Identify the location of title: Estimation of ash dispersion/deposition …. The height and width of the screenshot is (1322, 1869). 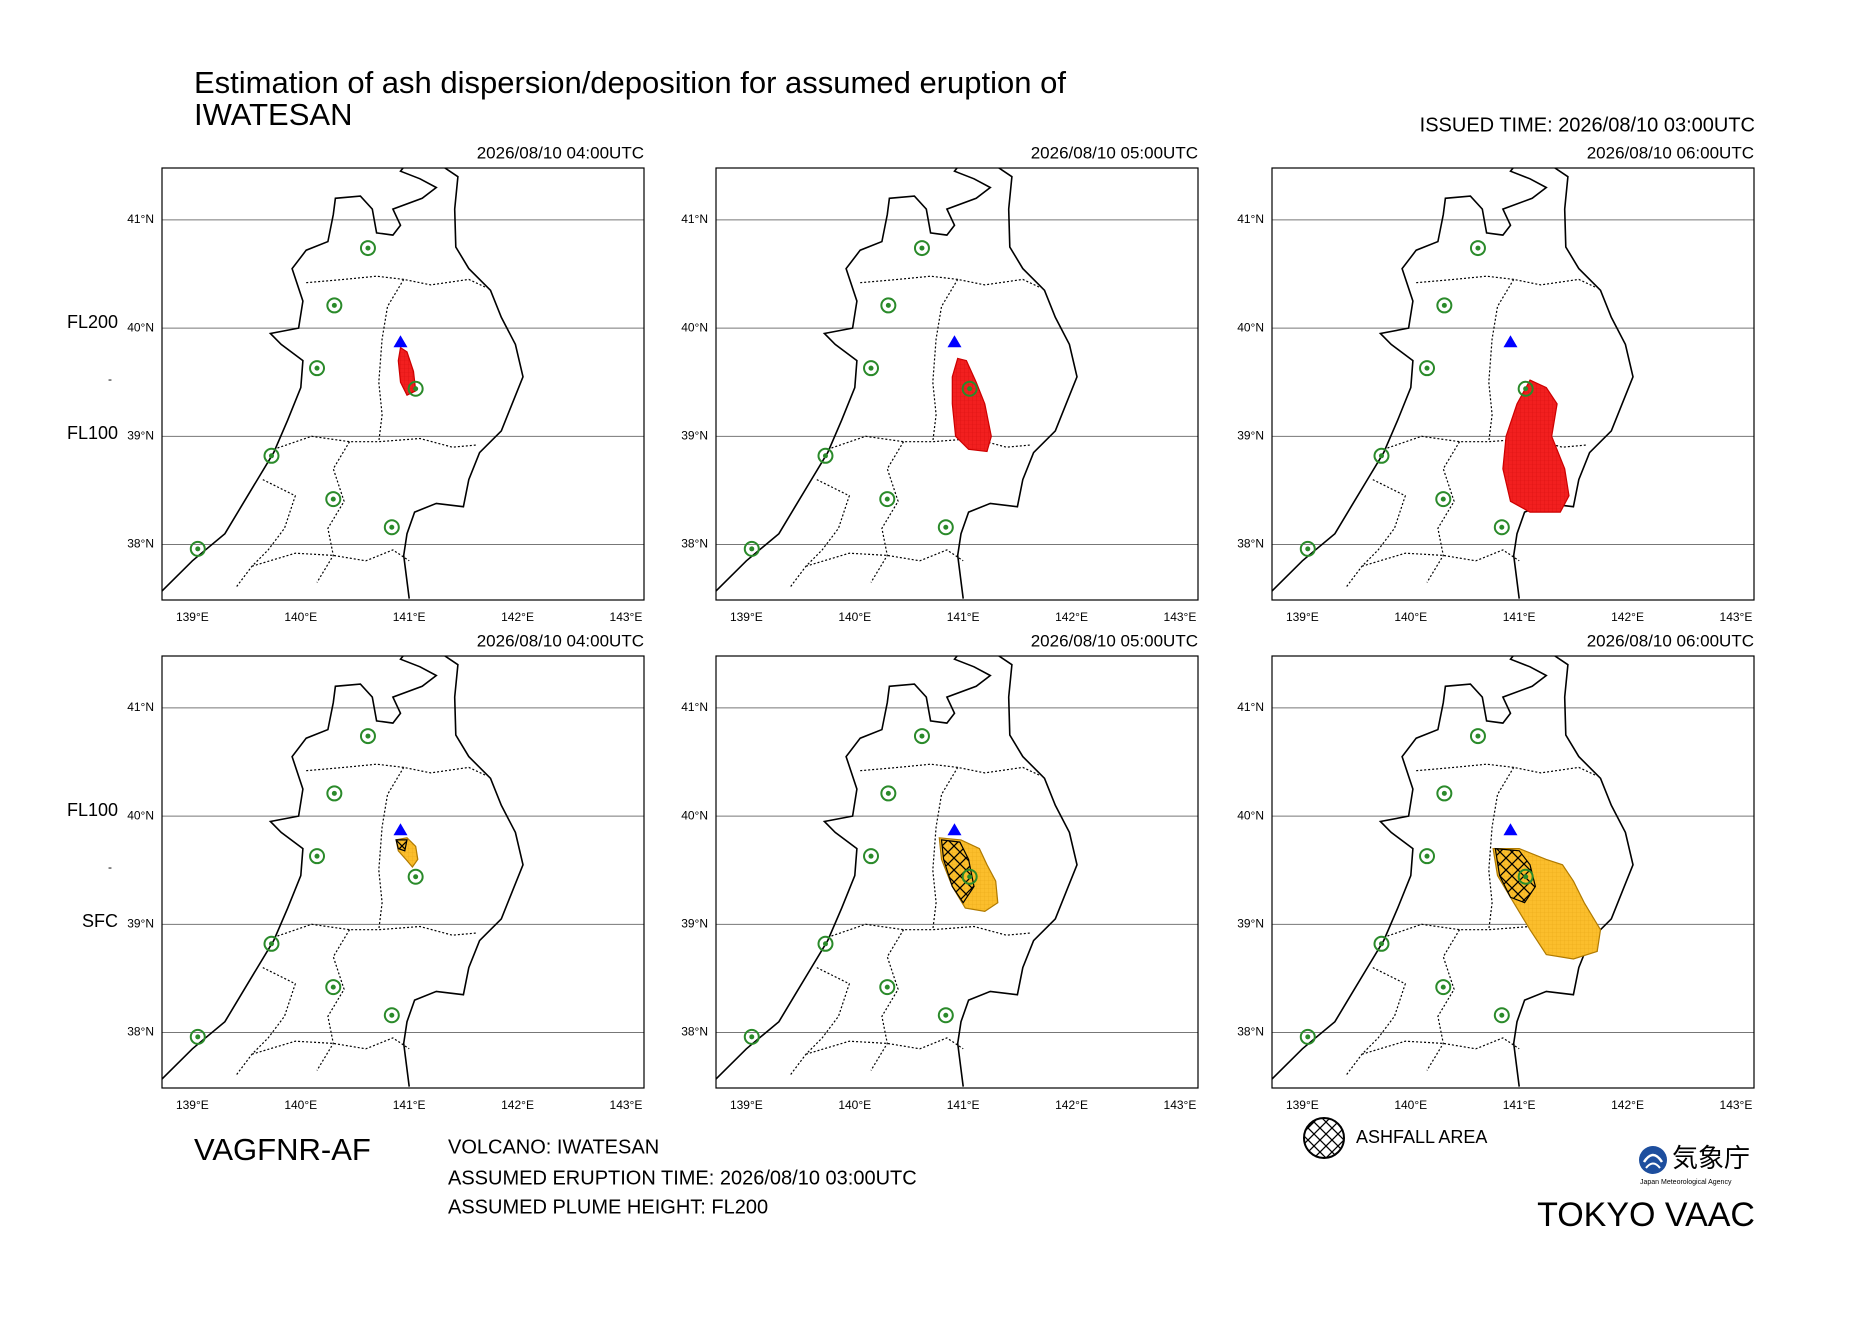
(630, 82).